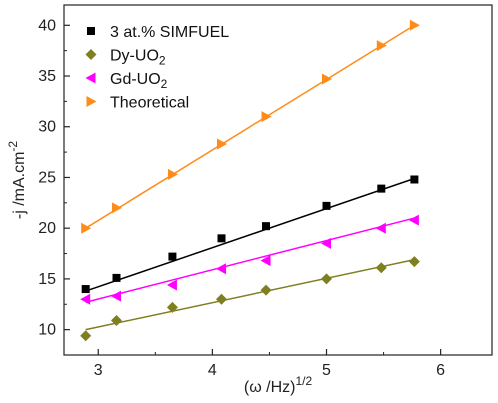  I want to click on y-tick-label: 30, so click(47, 127).